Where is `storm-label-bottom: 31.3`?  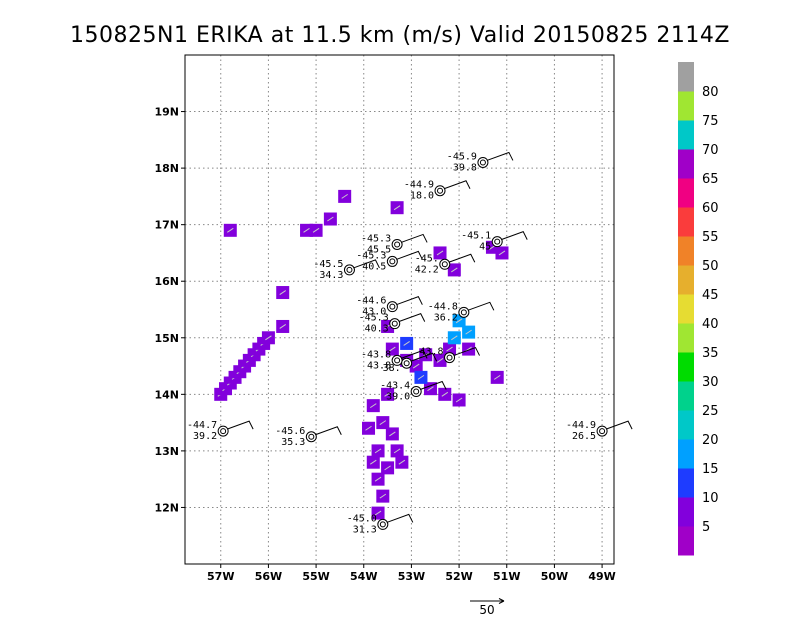 storm-label-bottom: 31.3 is located at coordinates (365, 529).